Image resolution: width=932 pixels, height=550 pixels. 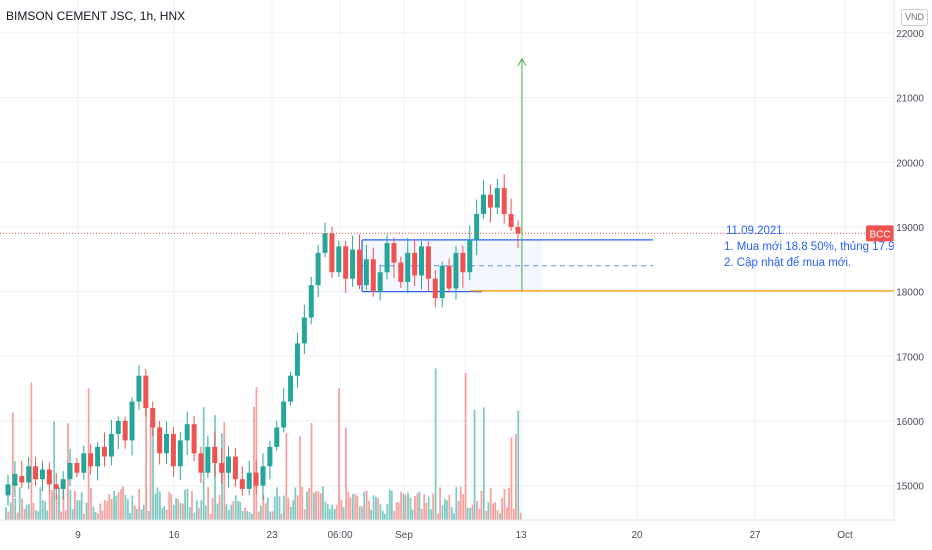 What do you see at coordinates (339, 535) in the screenshot?
I see `time-tick-label: 06:00` at bounding box center [339, 535].